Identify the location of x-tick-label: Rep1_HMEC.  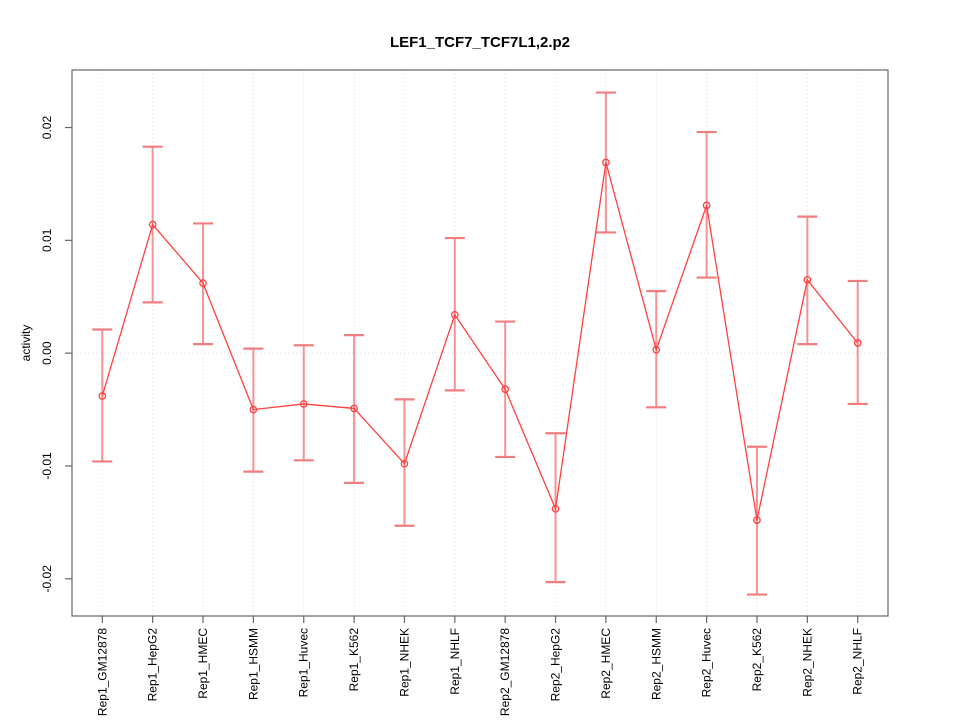
(203, 663).